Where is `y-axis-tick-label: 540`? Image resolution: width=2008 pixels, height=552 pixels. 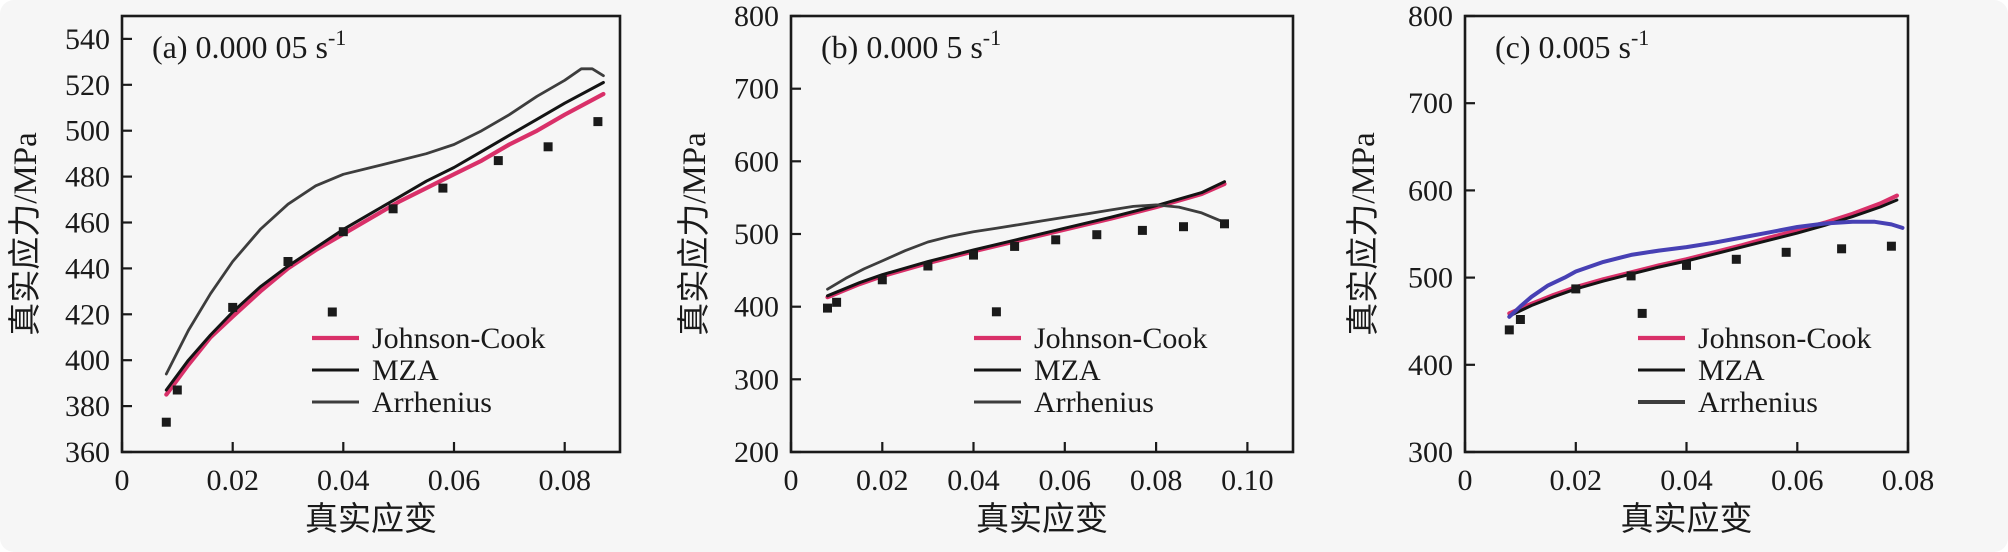 y-axis-tick-label: 540 is located at coordinates (87, 39).